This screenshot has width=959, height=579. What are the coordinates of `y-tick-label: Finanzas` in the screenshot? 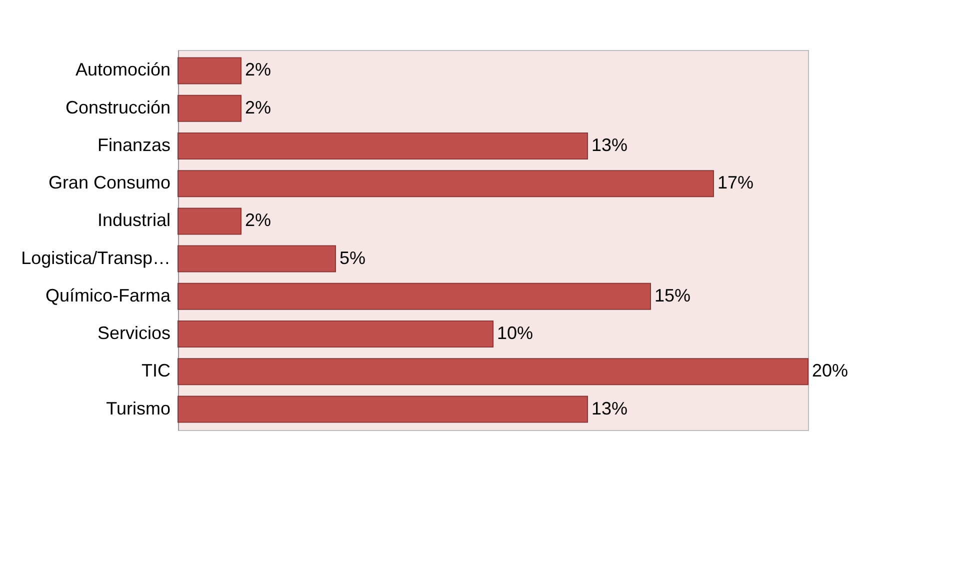 It's located at (133, 144).